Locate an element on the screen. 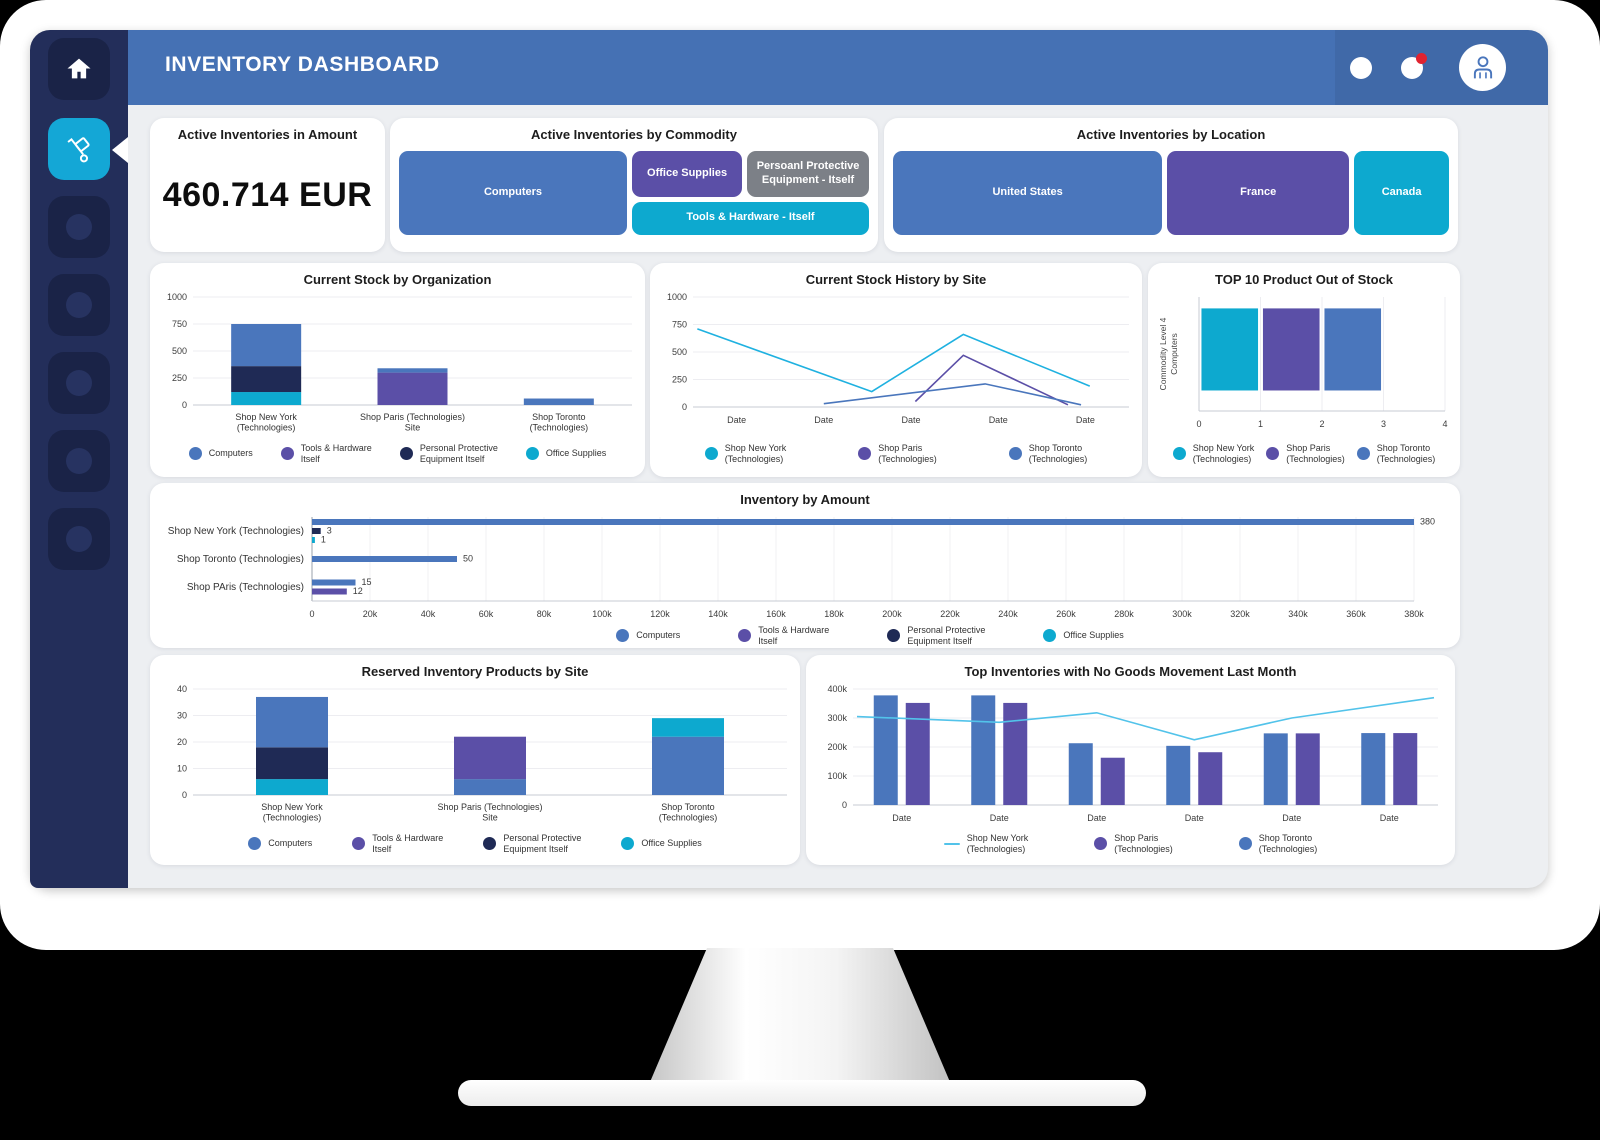  treemap-tile-office-supplies: Office Supplies is located at coordinates (687, 174).